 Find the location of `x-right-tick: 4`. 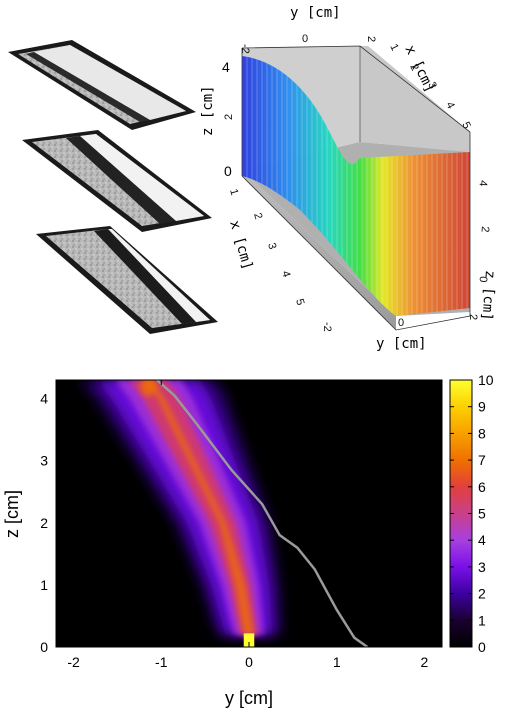

x-right-tick: 4 is located at coordinates (449, 105).